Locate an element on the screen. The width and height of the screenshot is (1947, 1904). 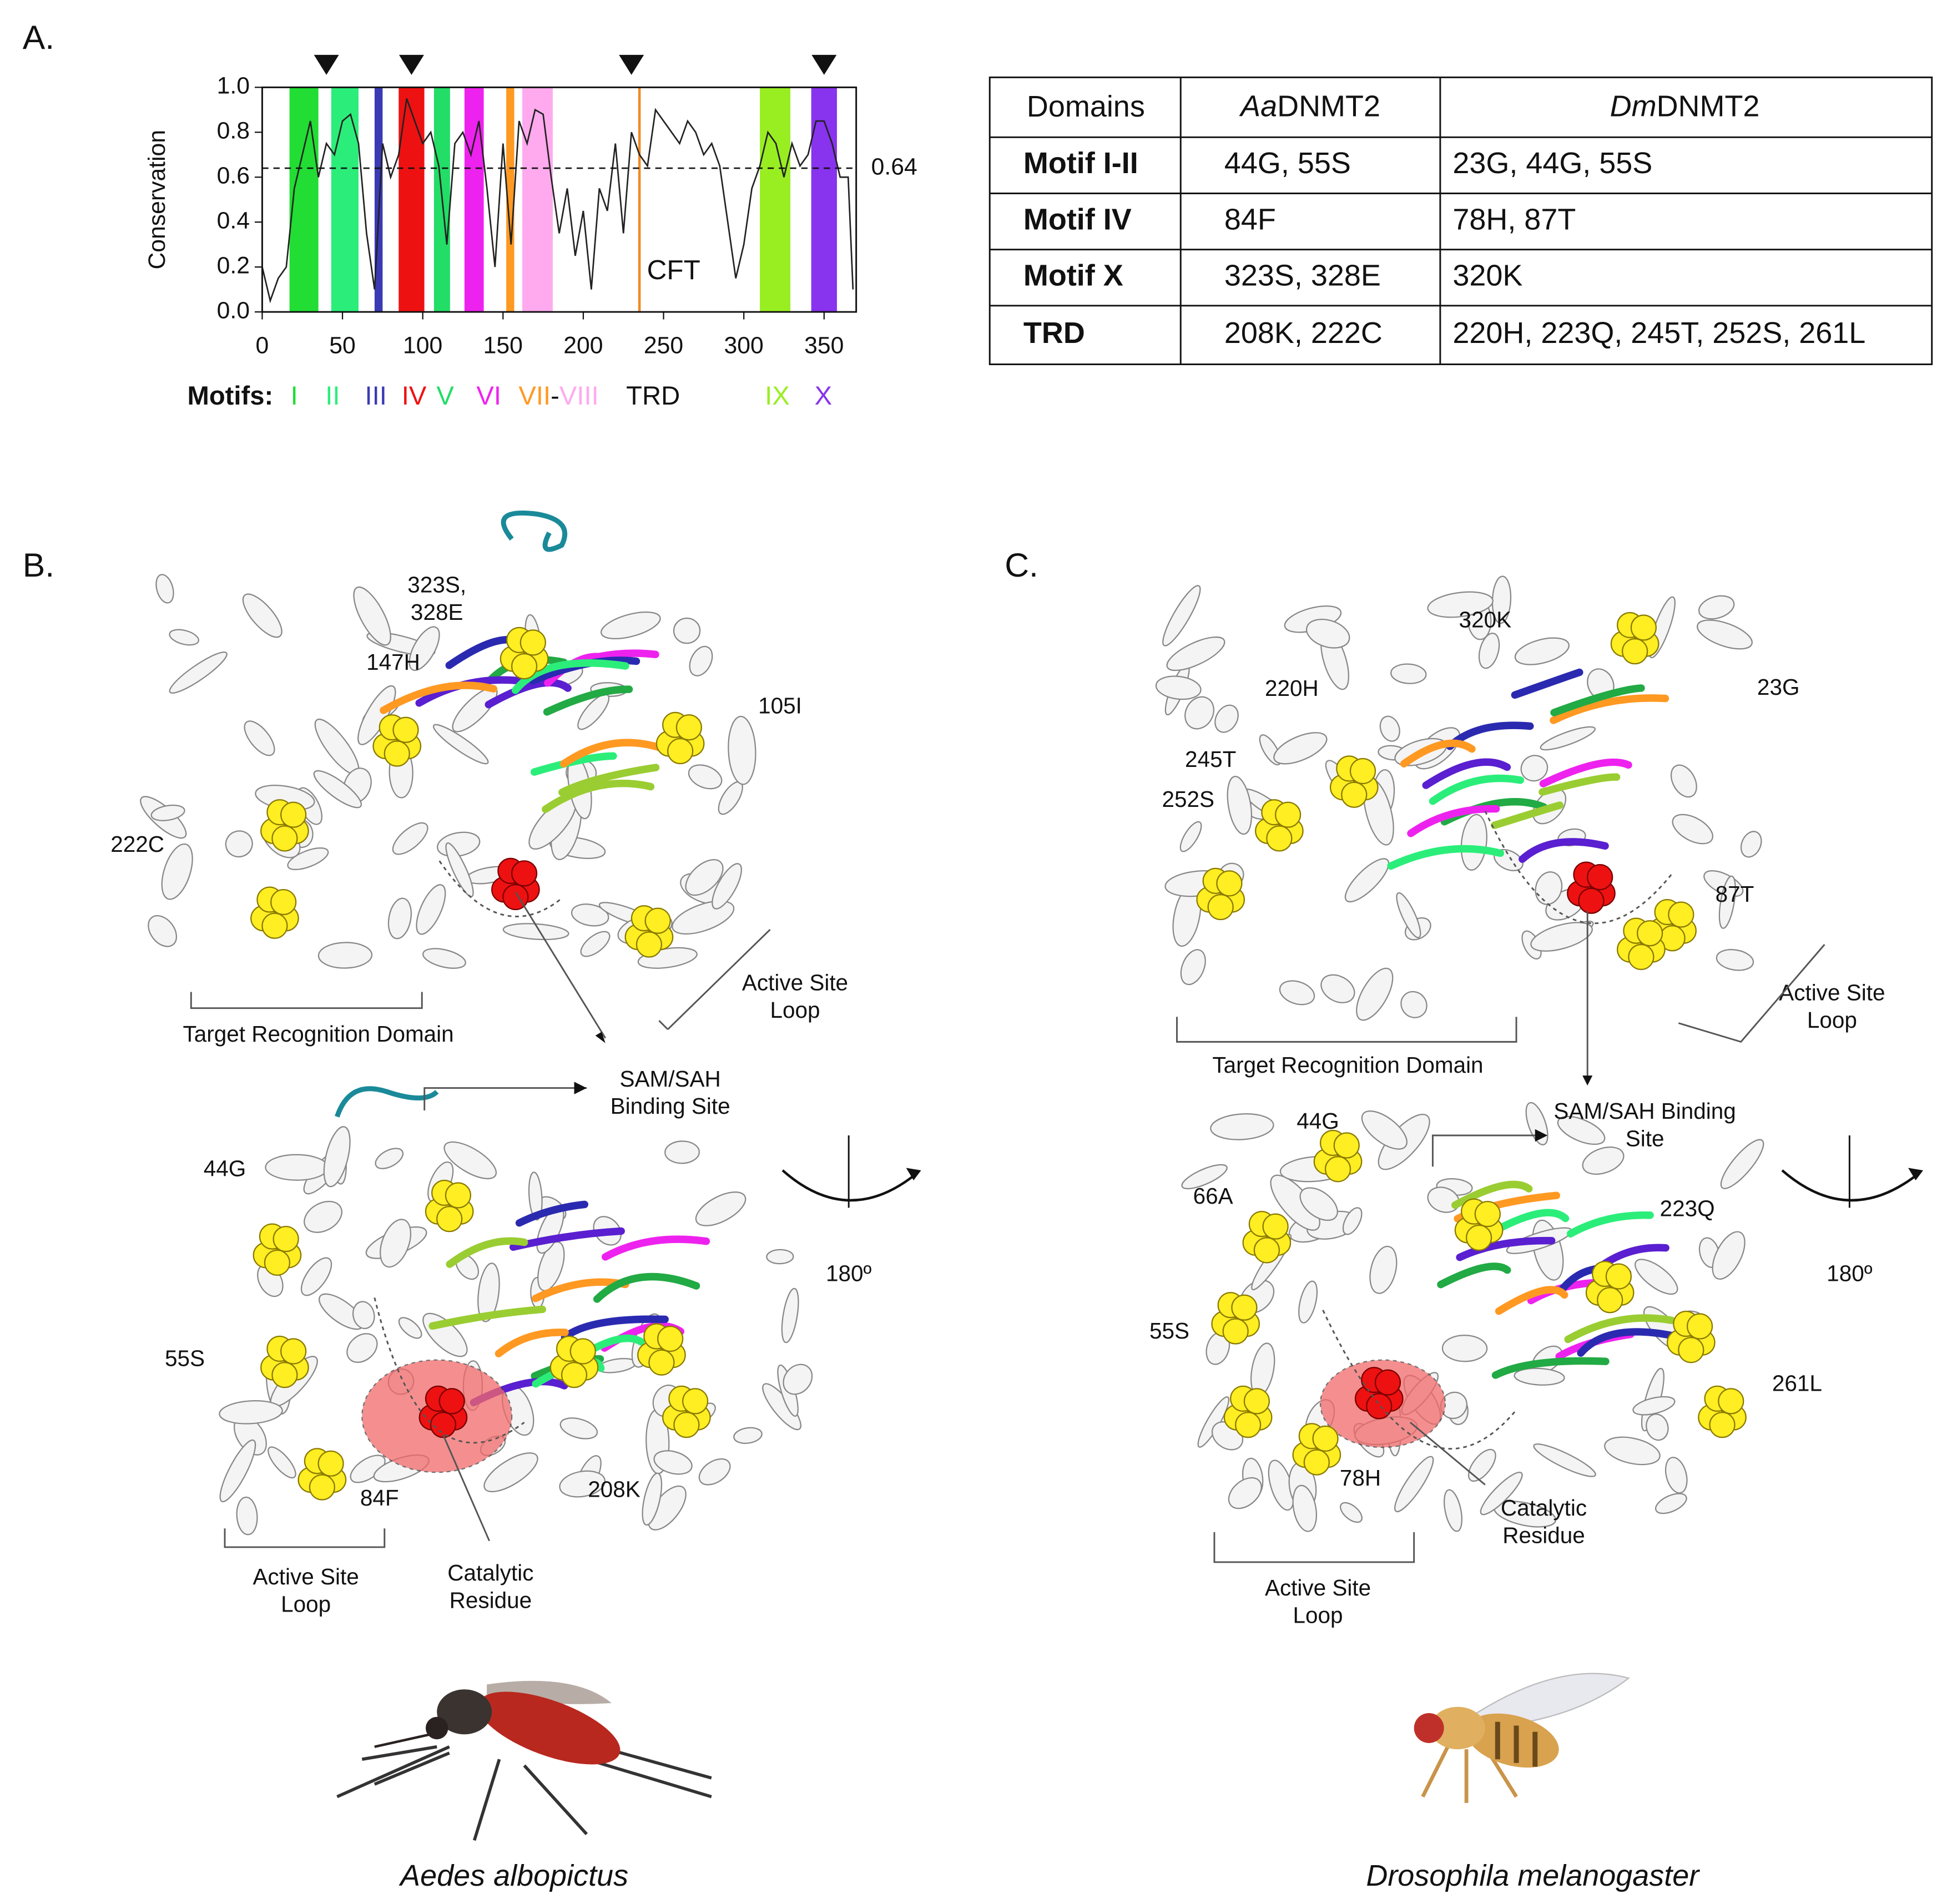
y-tick-label: 0.4 is located at coordinates (234, 220).